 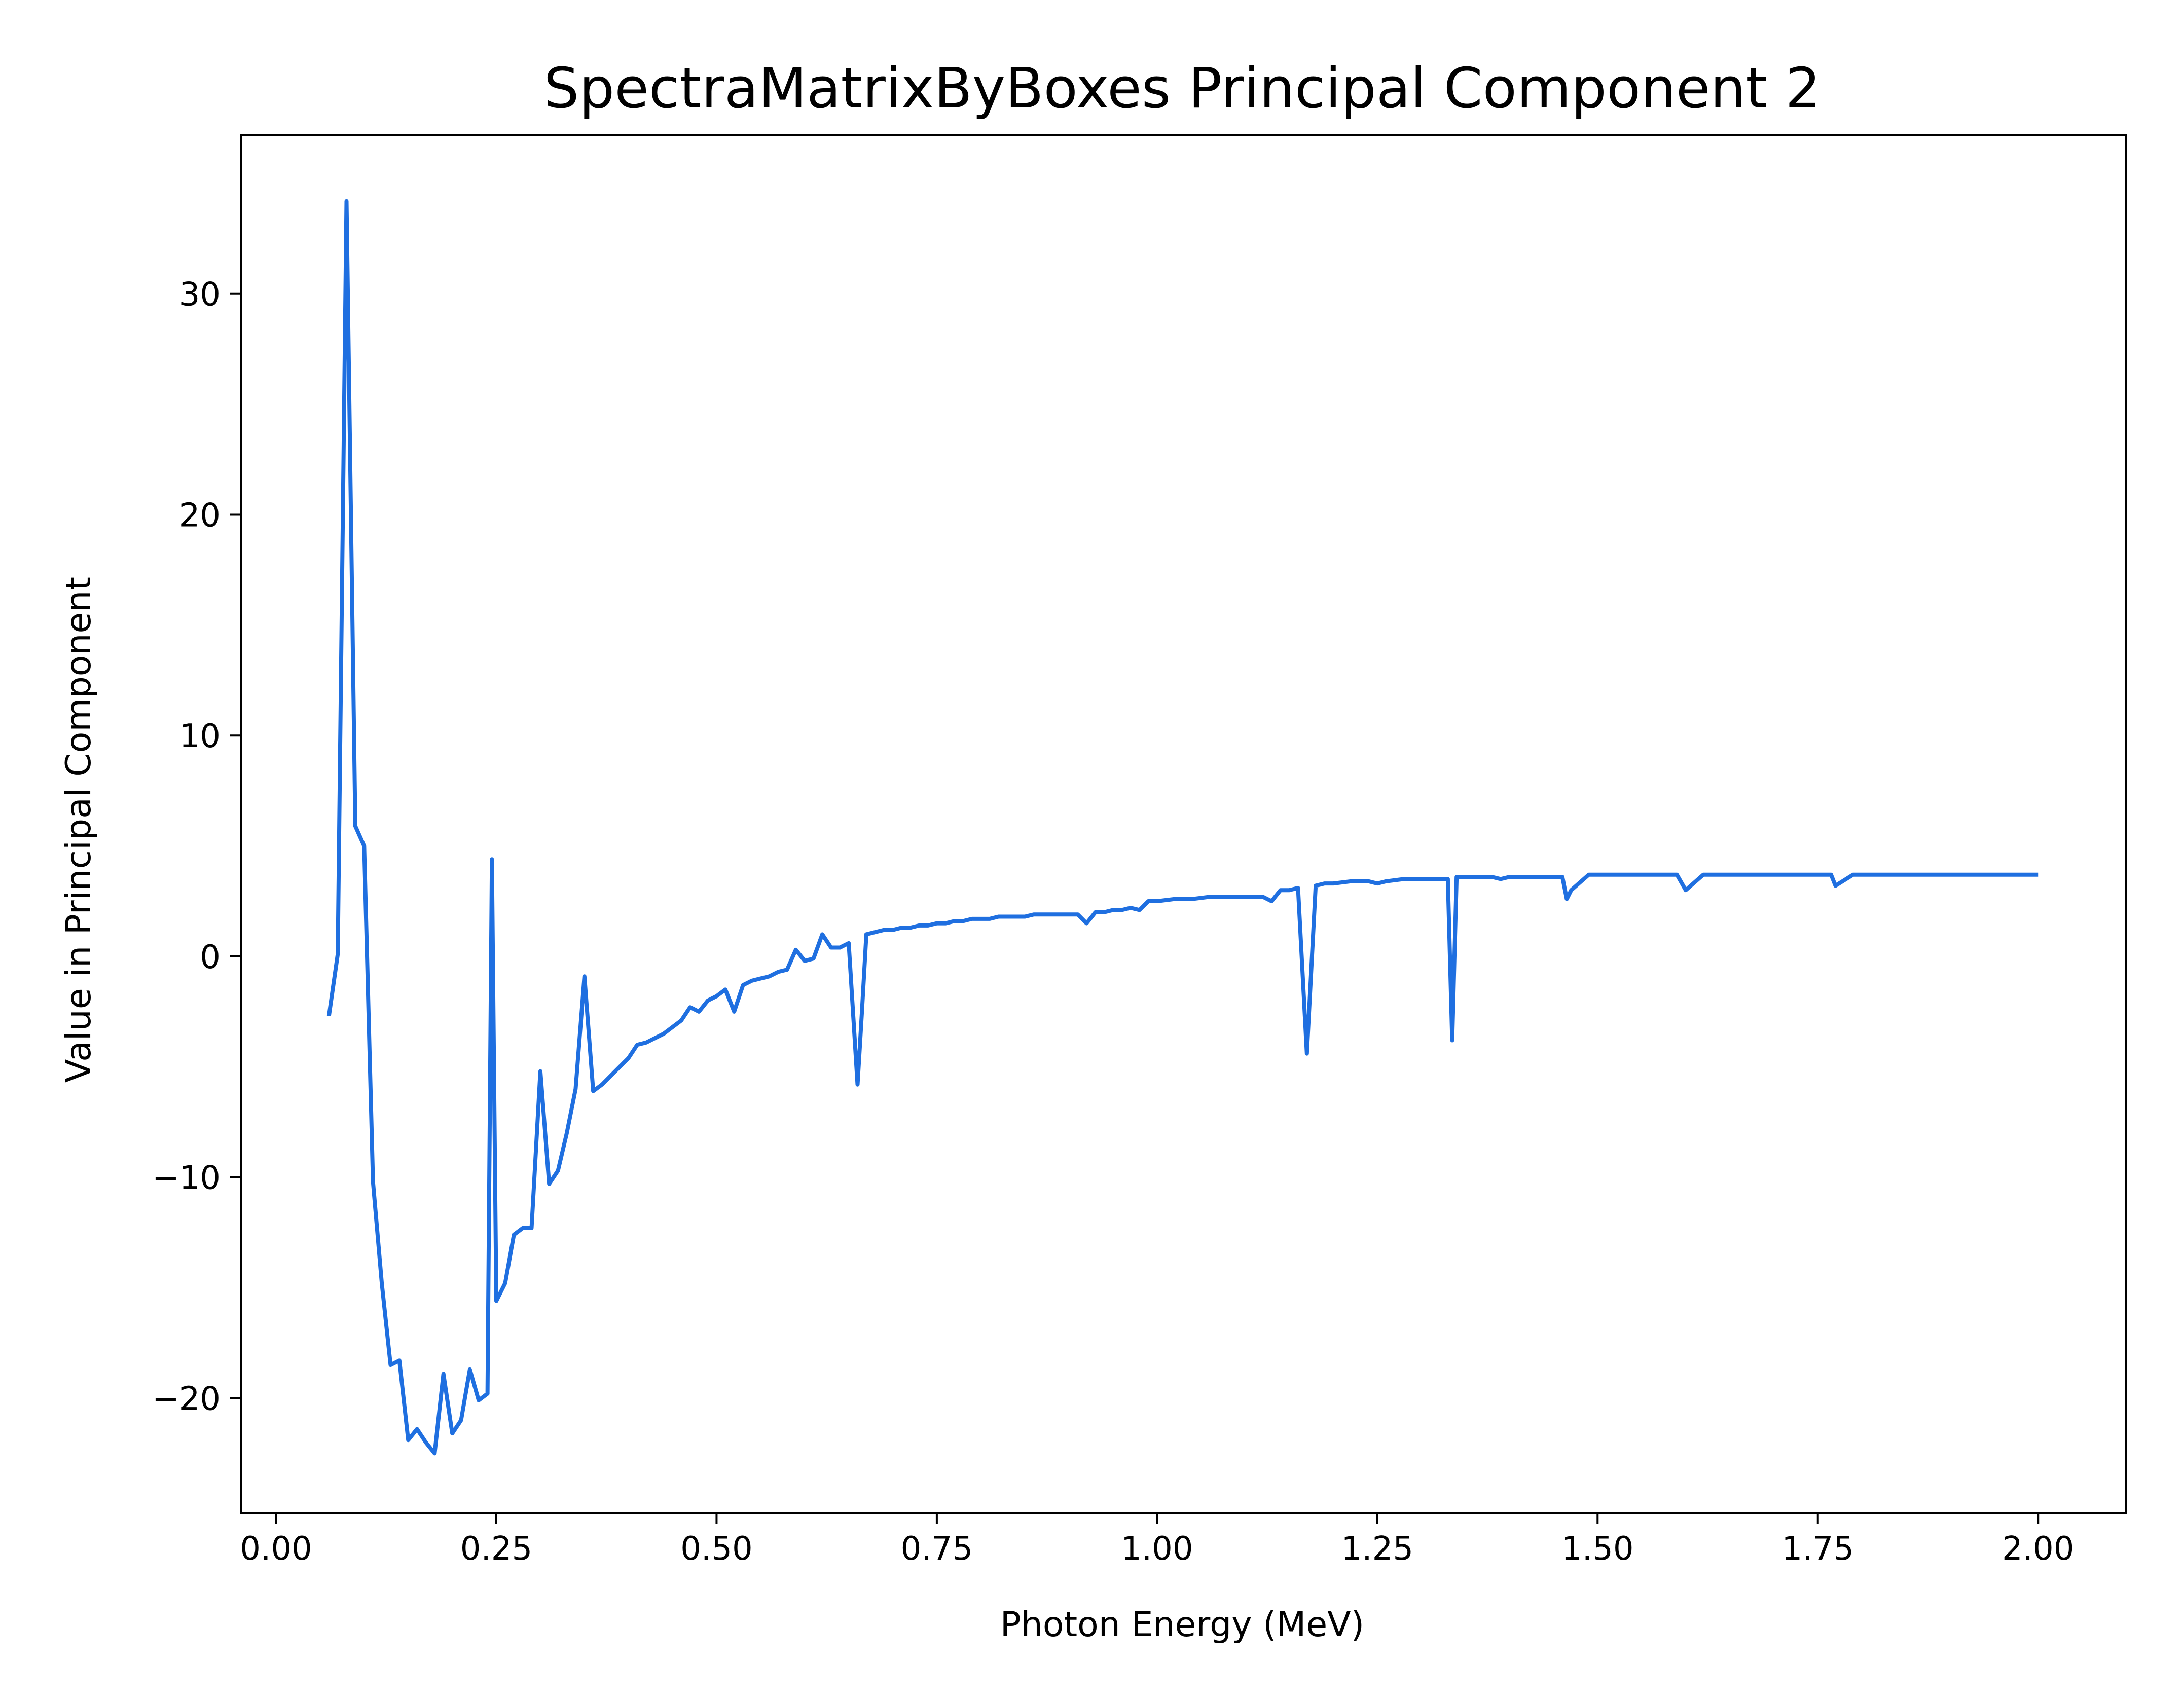 What do you see at coordinates (1597, 1549) in the screenshot?
I see `x-tick-label: 1.50` at bounding box center [1597, 1549].